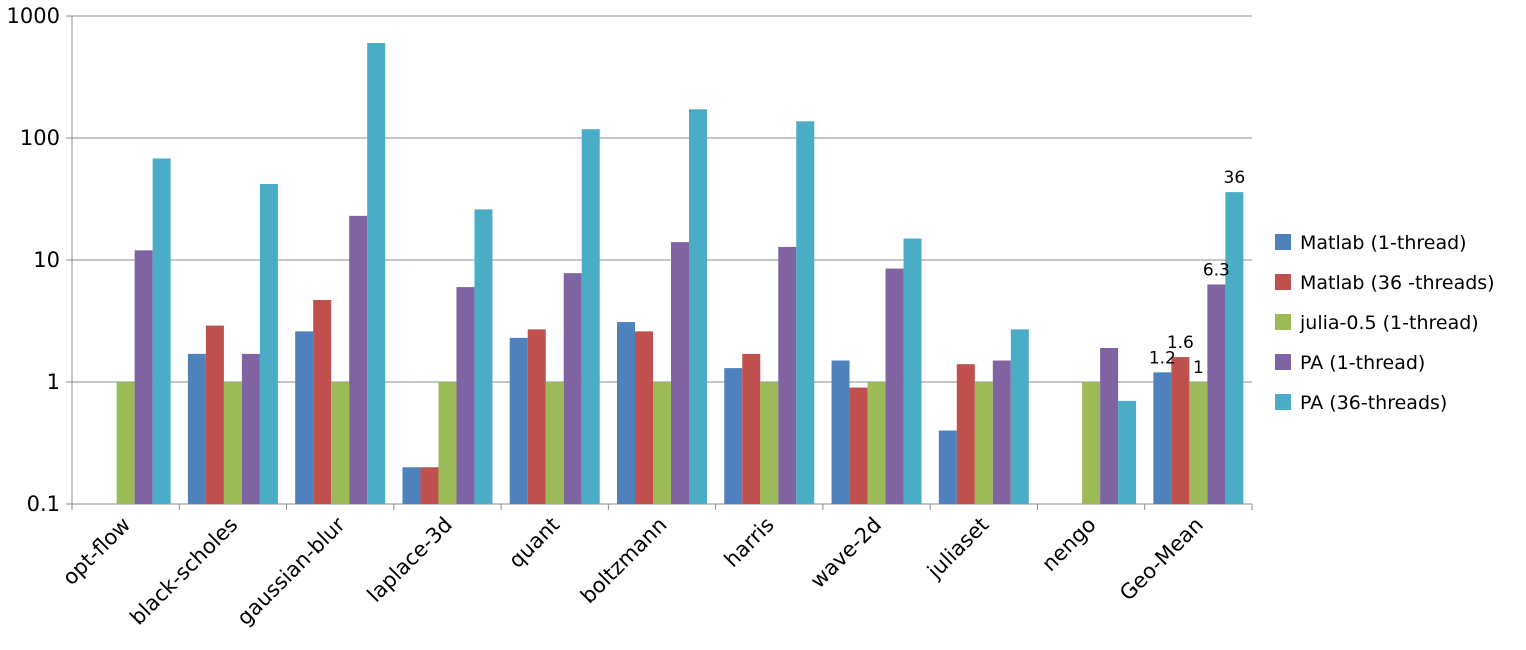 This screenshot has width=1526, height=650. What do you see at coordinates (1068, 544) in the screenshot?
I see `x-tick-label: nengo` at bounding box center [1068, 544].